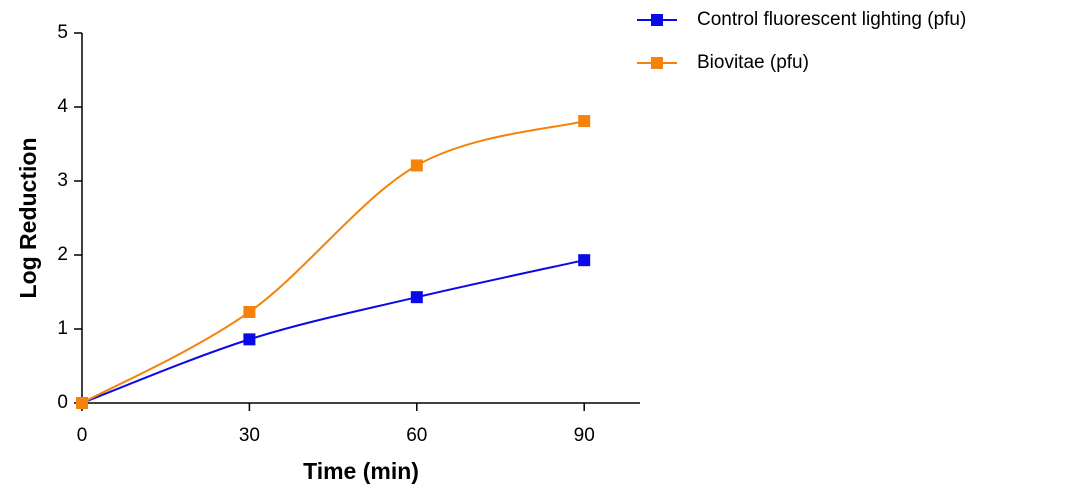 This screenshot has height=495, width=1085. Describe the element at coordinates (62, 180) in the screenshot. I see `y-tick-label: 3` at that location.